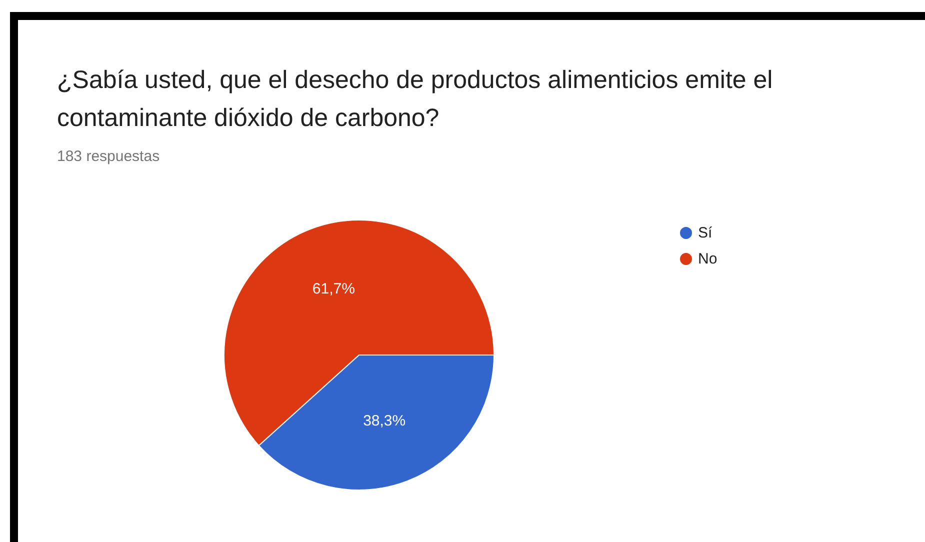 The height and width of the screenshot is (542, 925). Describe the element at coordinates (333, 289) in the screenshot. I see `data-label: 61,7%` at that location.